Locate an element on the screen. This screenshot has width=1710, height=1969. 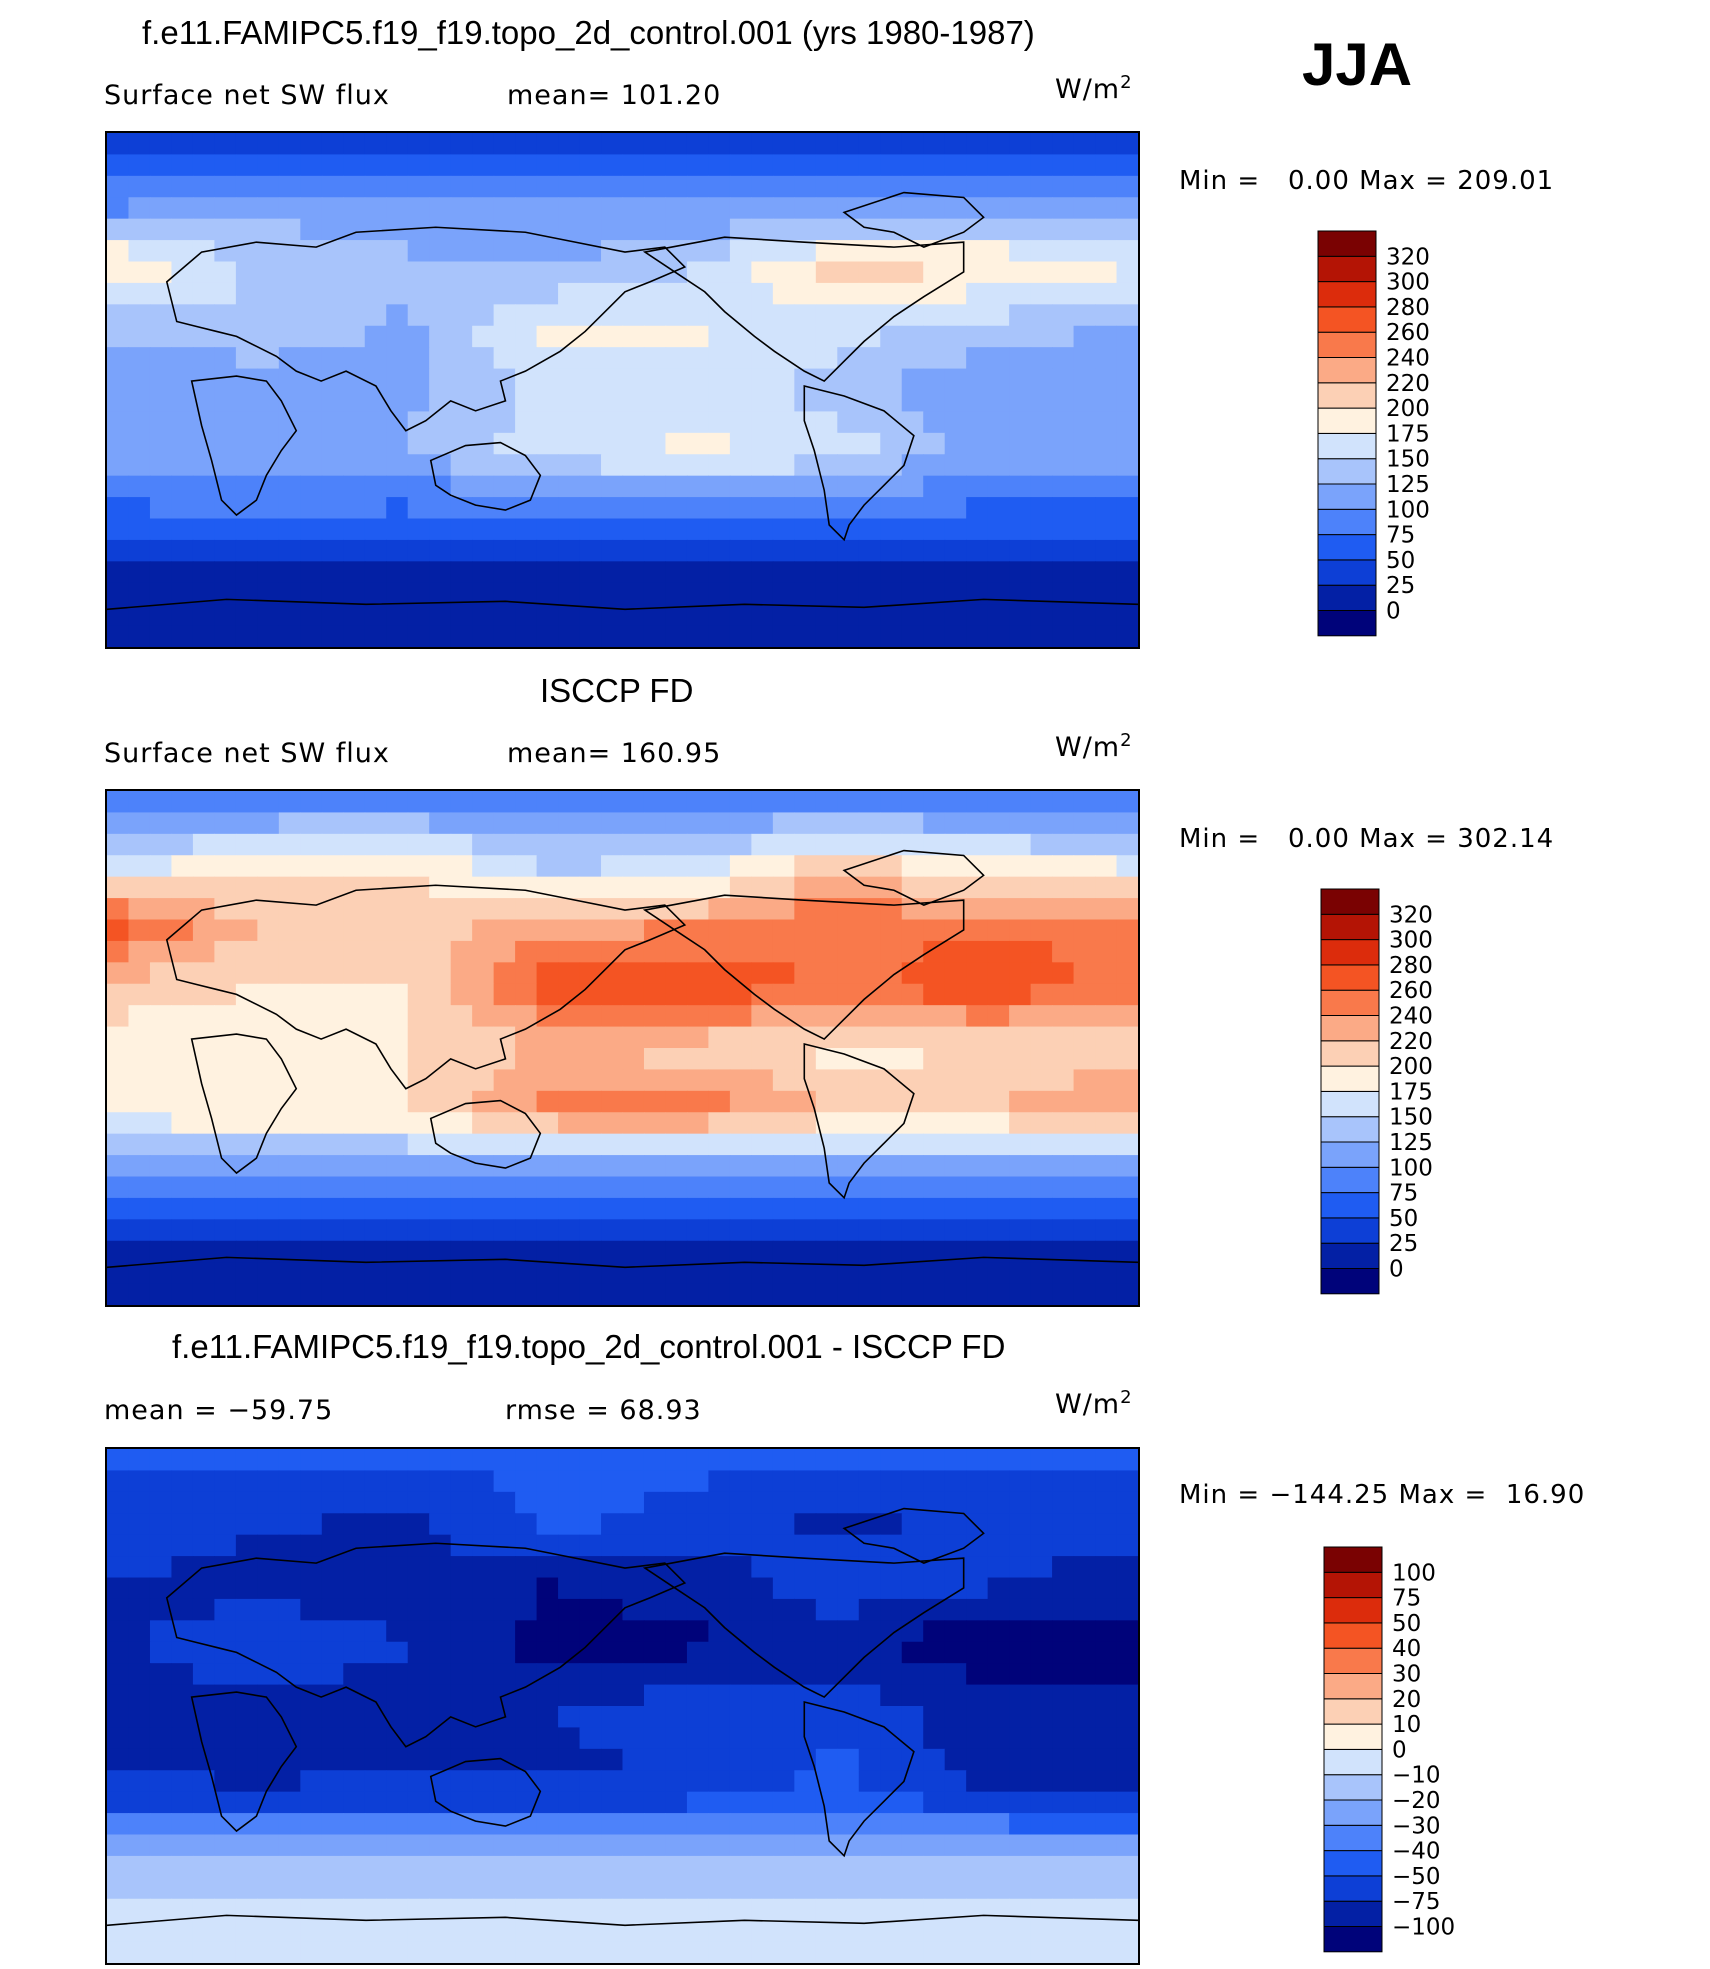
panel-2-mean-label: mean= 160.95 is located at coordinates (614, 753).